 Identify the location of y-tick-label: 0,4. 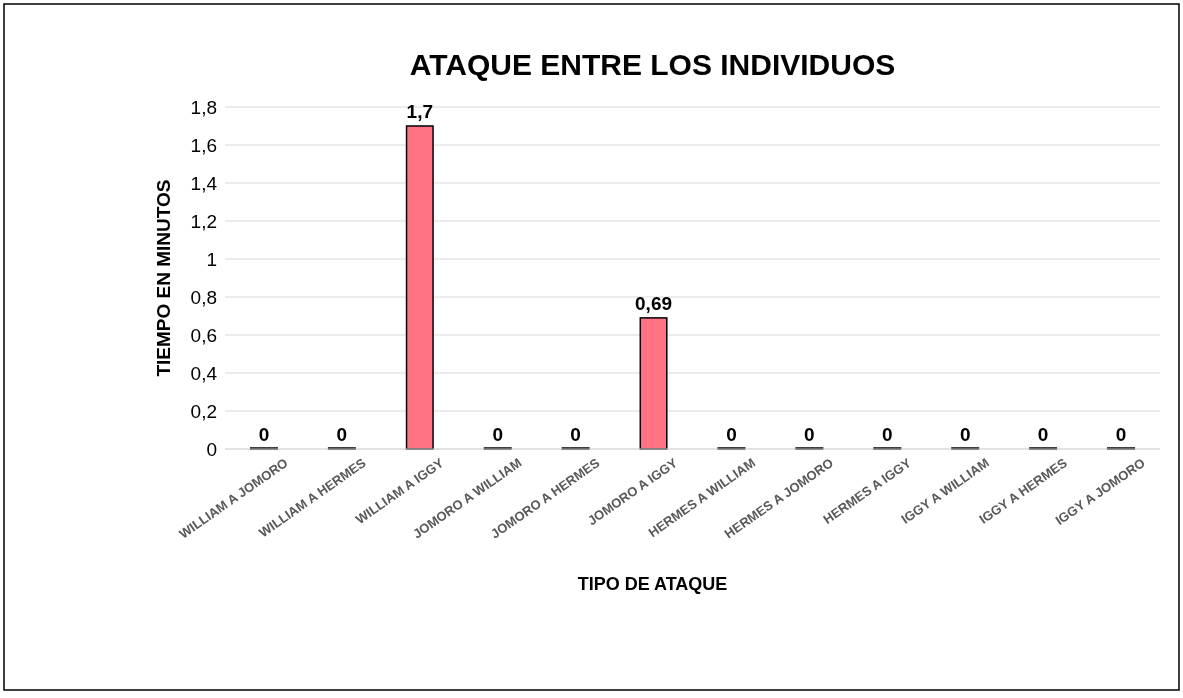
(204, 373).